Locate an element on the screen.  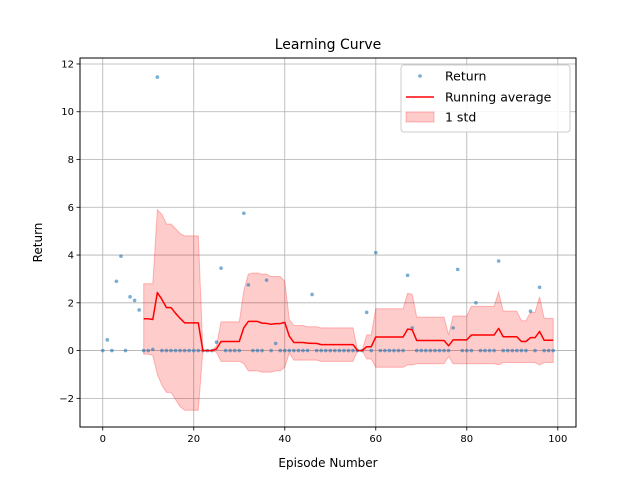
x-axis-ticks: 0 20 40 60 80 100 is located at coordinates (333, 436).